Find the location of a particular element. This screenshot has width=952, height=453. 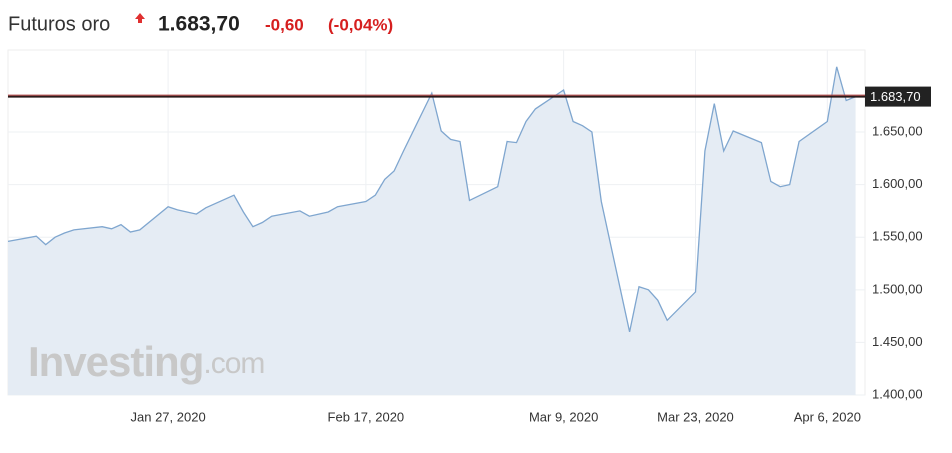

change: -0,60 is located at coordinates (284, 24).